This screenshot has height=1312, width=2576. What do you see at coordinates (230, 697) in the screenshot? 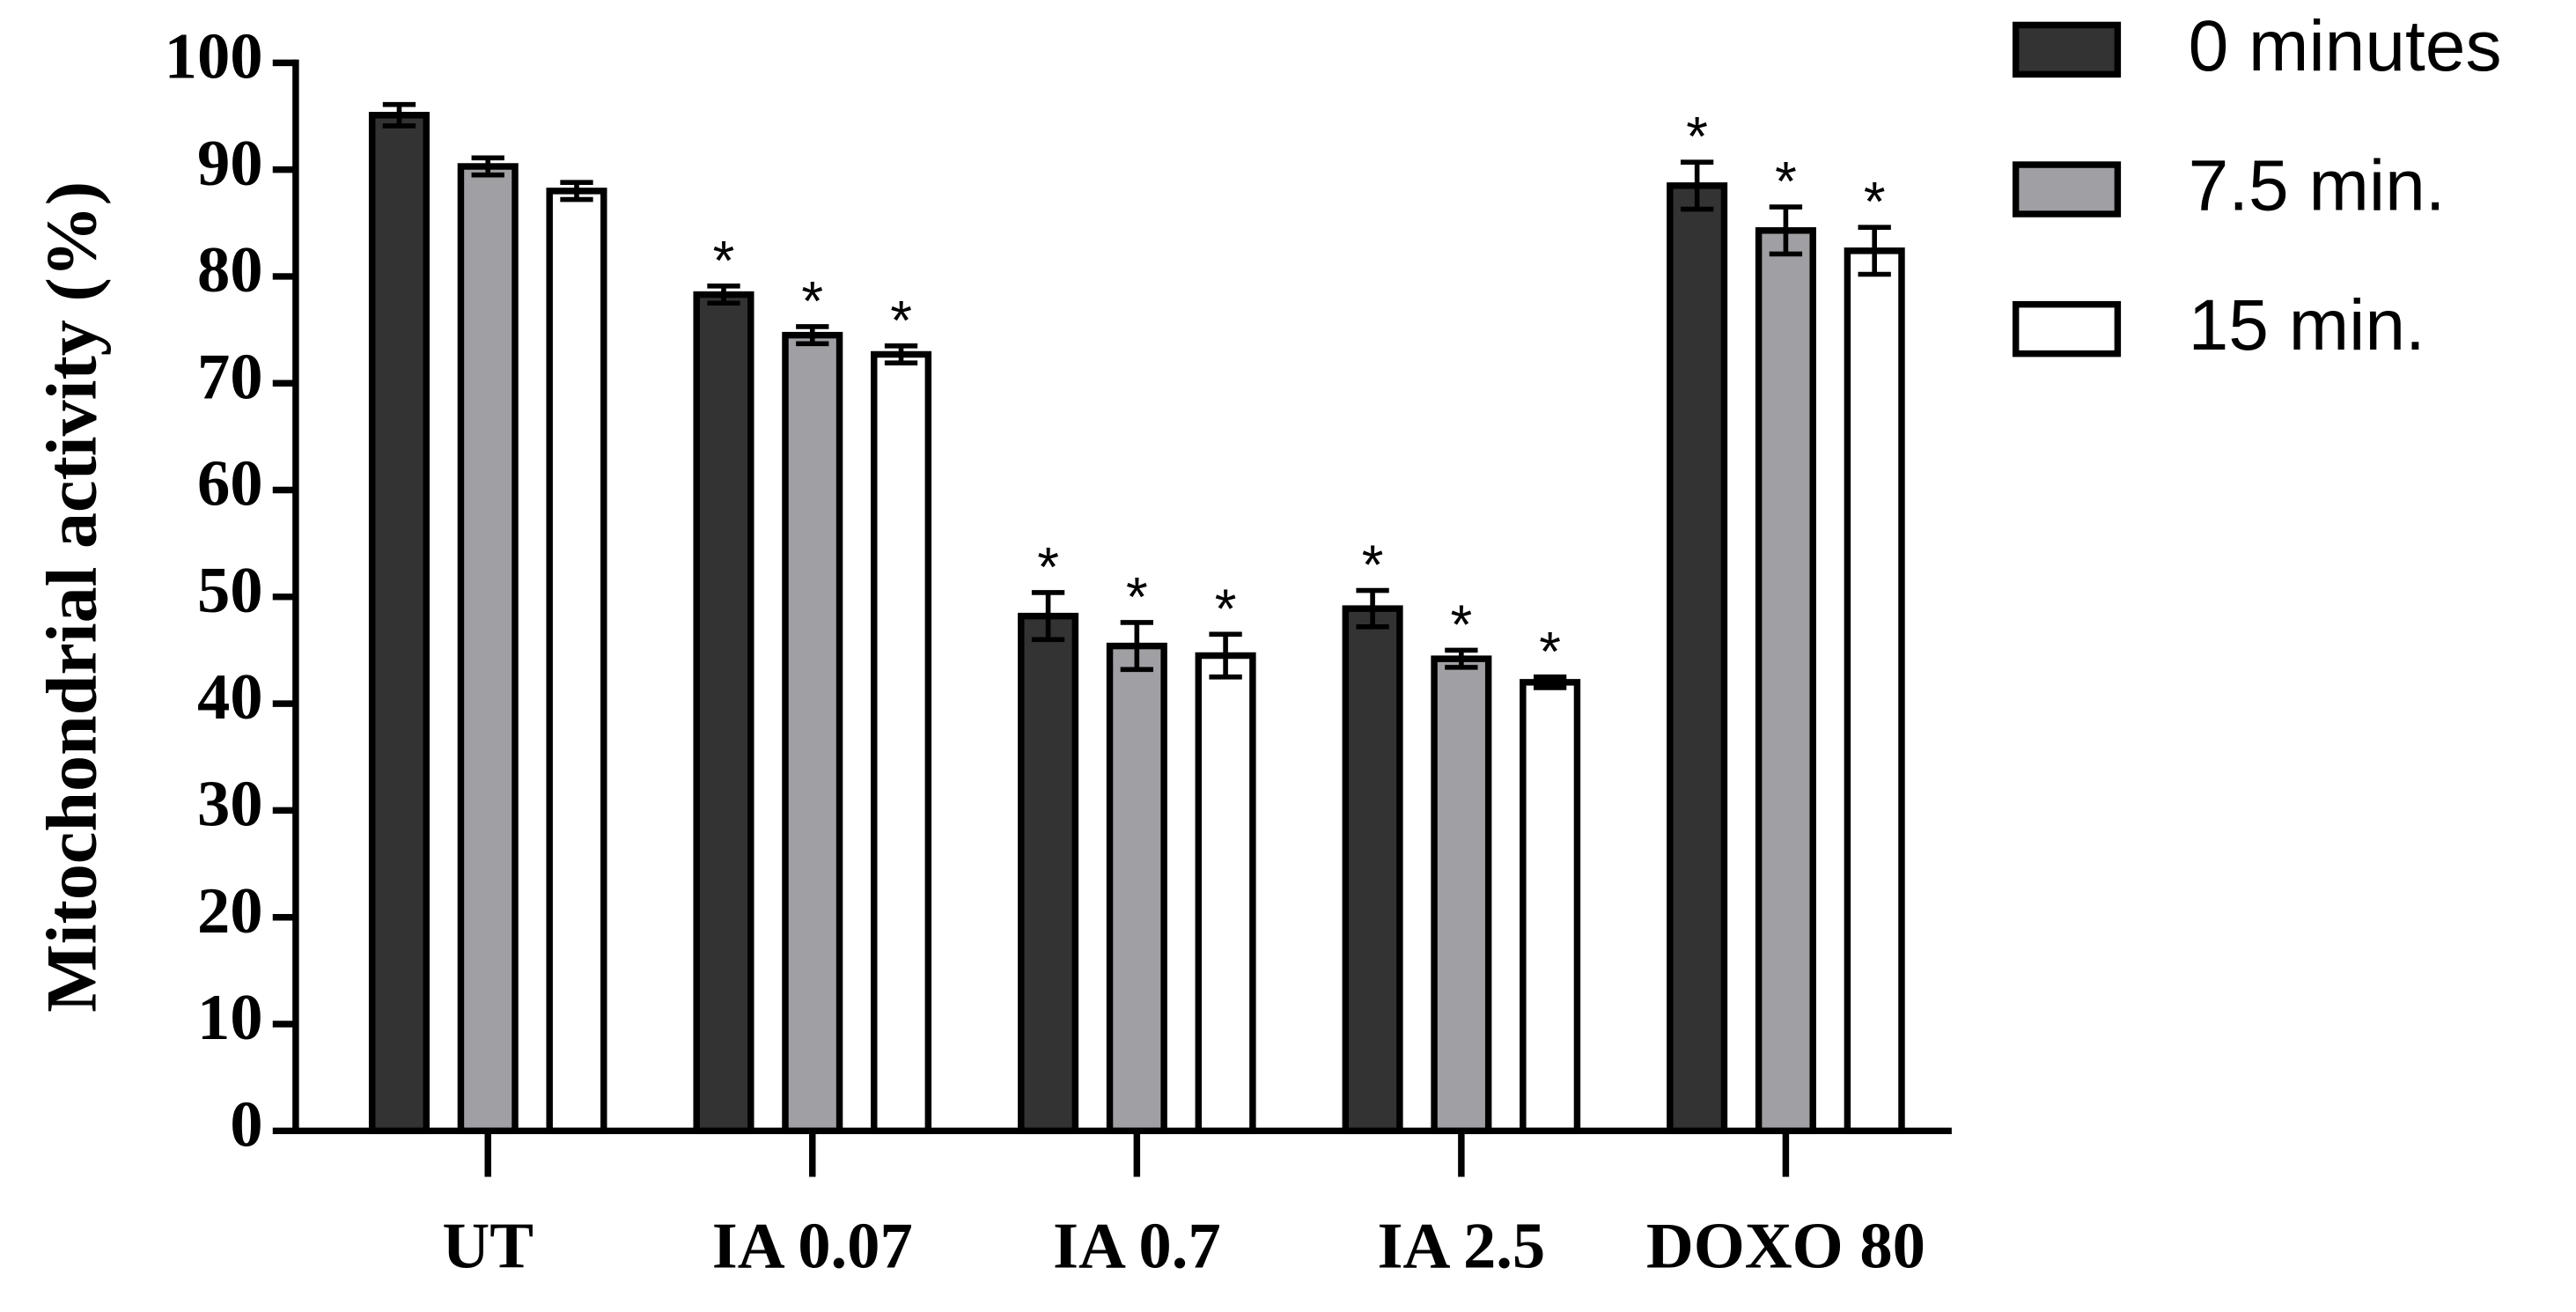
I see `y-tick-label: 40` at bounding box center [230, 697].